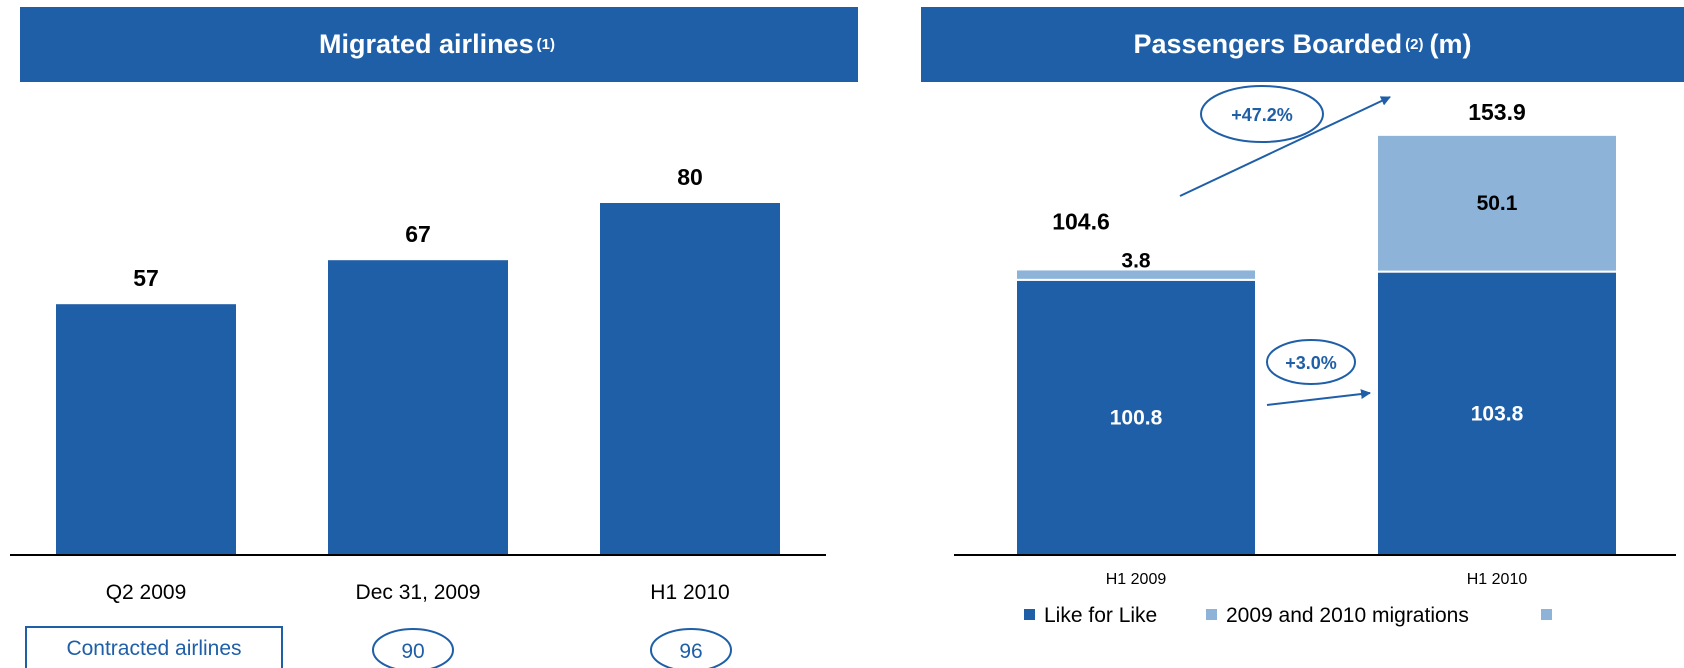 This screenshot has height=668, width=1684. I want to click on legend-label-migrations: 2009 and 2010 migrations, so click(1347, 615).